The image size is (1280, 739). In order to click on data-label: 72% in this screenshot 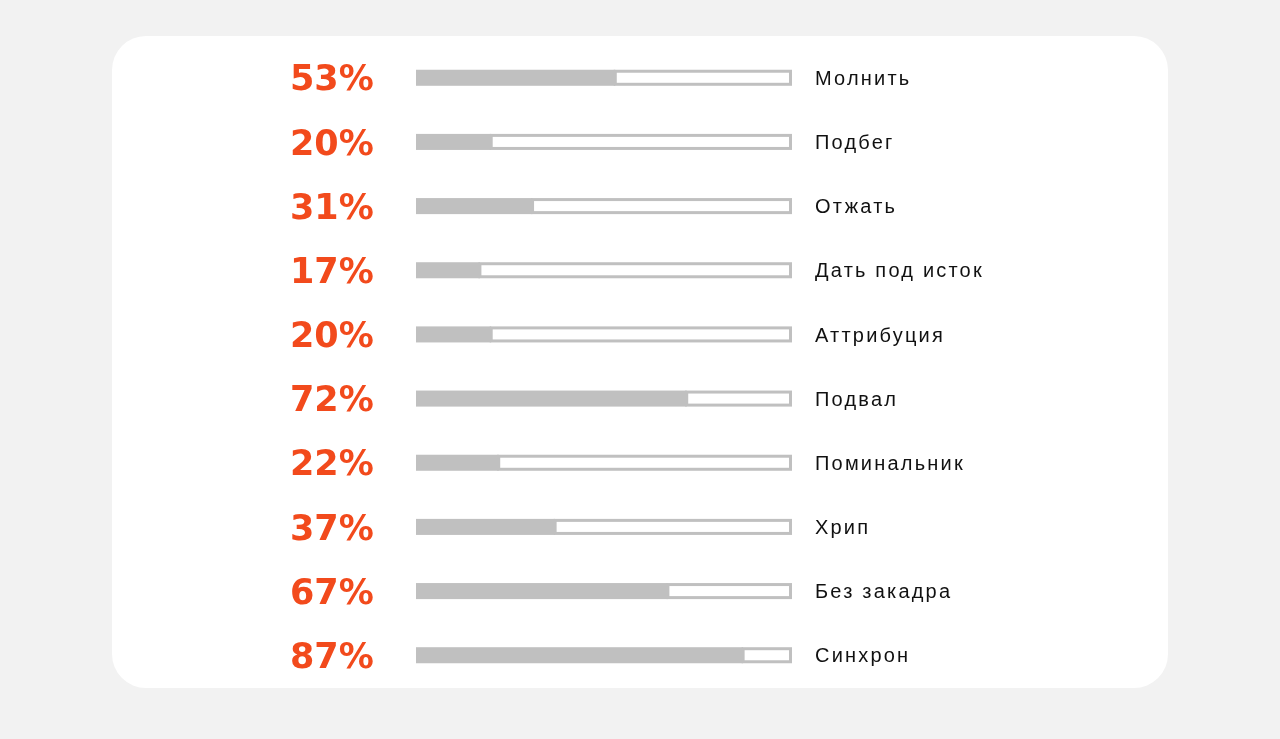, I will do `click(332, 399)`.